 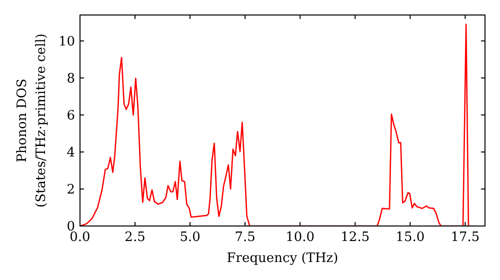 What do you see at coordinates (66, 42) in the screenshot?
I see `y-tick-label: 10` at bounding box center [66, 42].